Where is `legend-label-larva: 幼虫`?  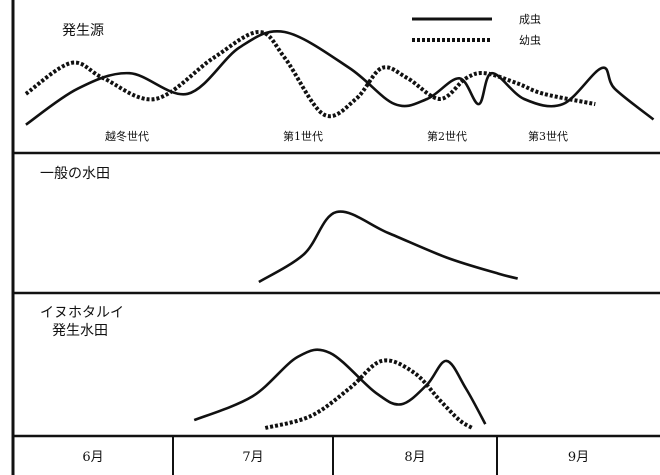
legend-label-larva: 幼虫 is located at coordinates (530, 40).